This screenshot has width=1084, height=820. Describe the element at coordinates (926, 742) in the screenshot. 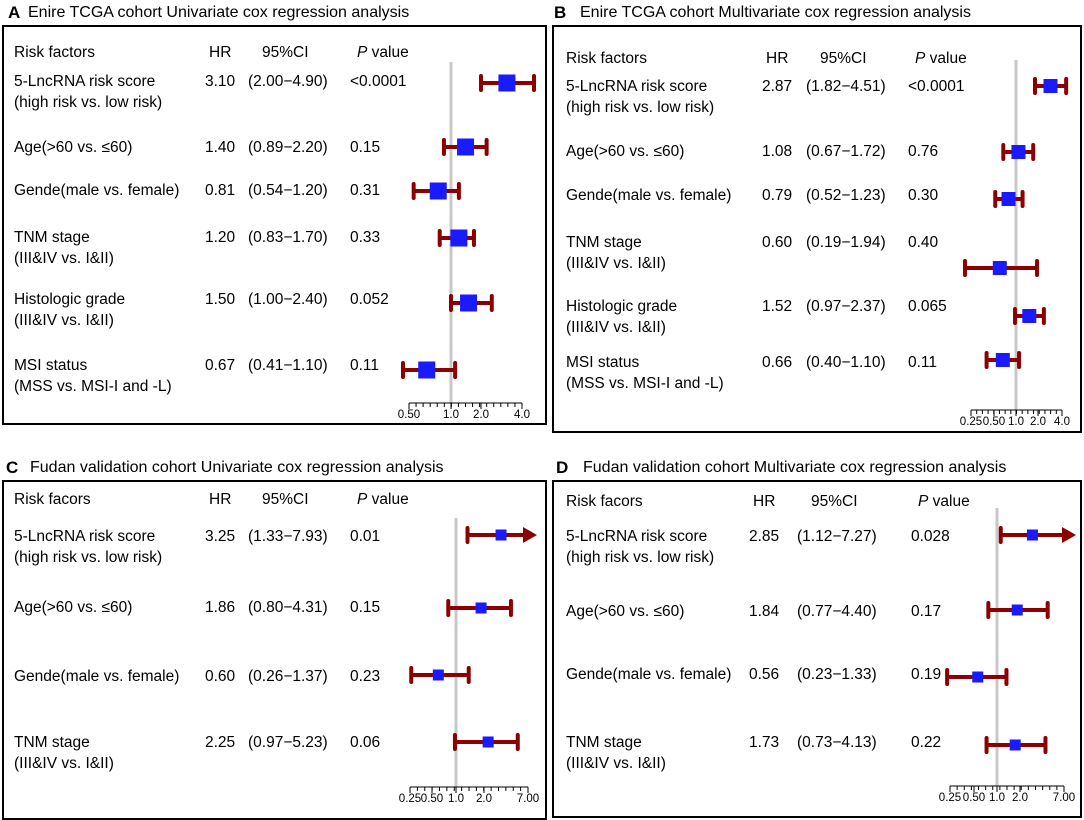

I see `p-value: 0.22` at that location.